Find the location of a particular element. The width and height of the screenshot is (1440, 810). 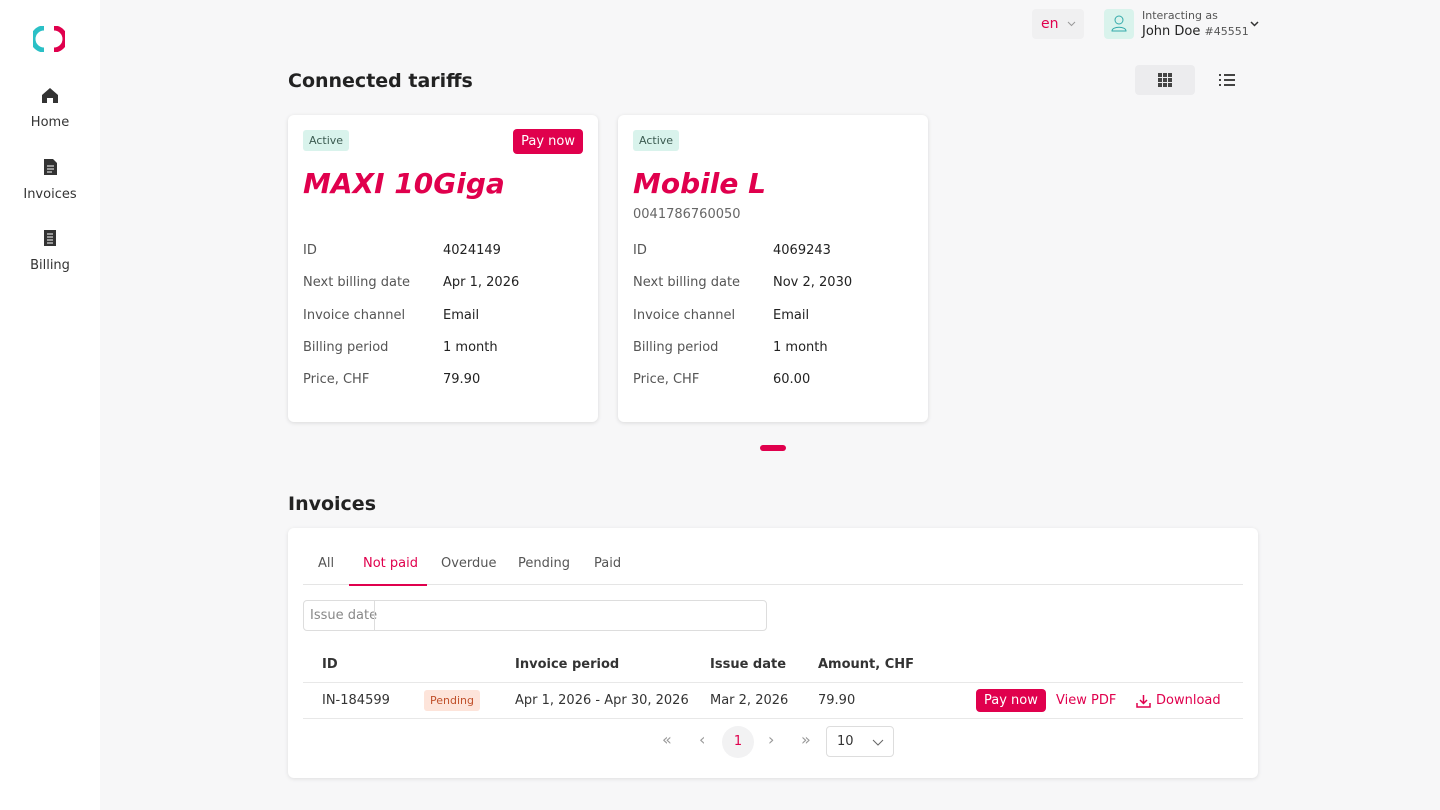

field-value: 79.90 is located at coordinates (462, 380).